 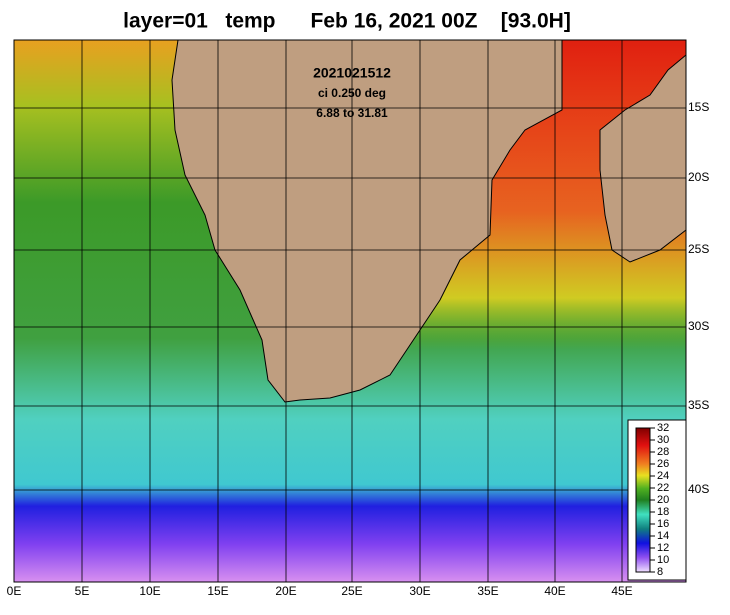 What do you see at coordinates (698, 489) in the screenshot?
I see `lat-label: 40S` at bounding box center [698, 489].